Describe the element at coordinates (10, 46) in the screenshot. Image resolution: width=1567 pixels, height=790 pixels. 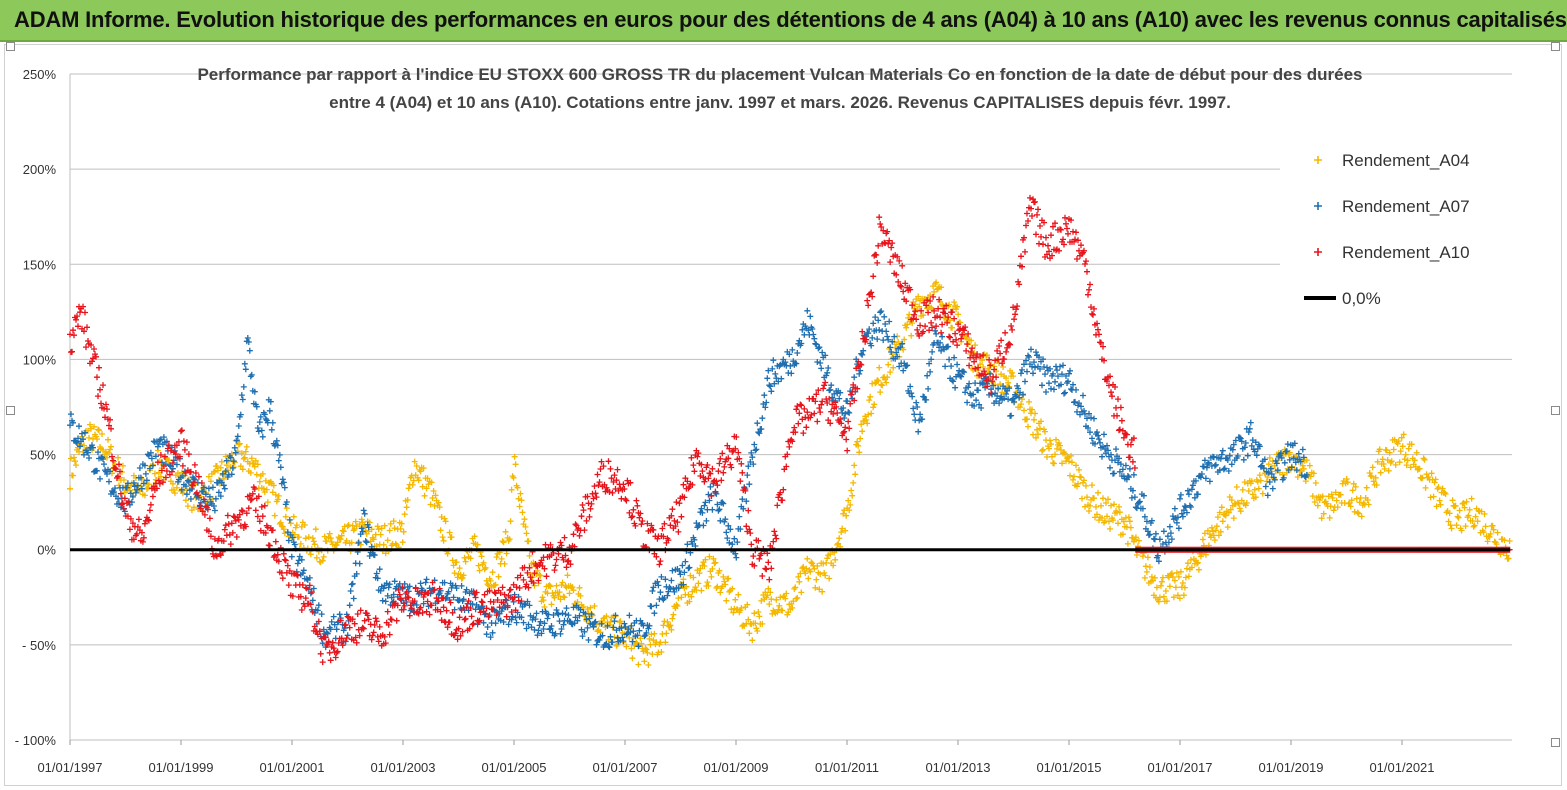
I see `resize-handle-top-left` at that location.